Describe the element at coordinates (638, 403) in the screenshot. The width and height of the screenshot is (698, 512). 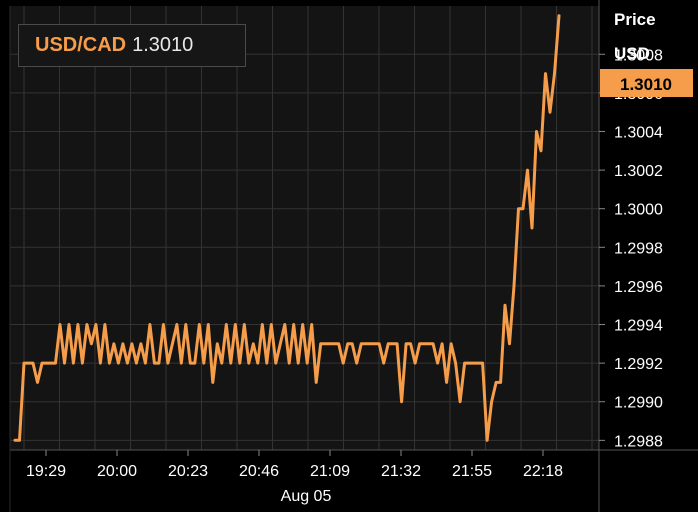
I see `y-tick-label: 1.2990` at that location.